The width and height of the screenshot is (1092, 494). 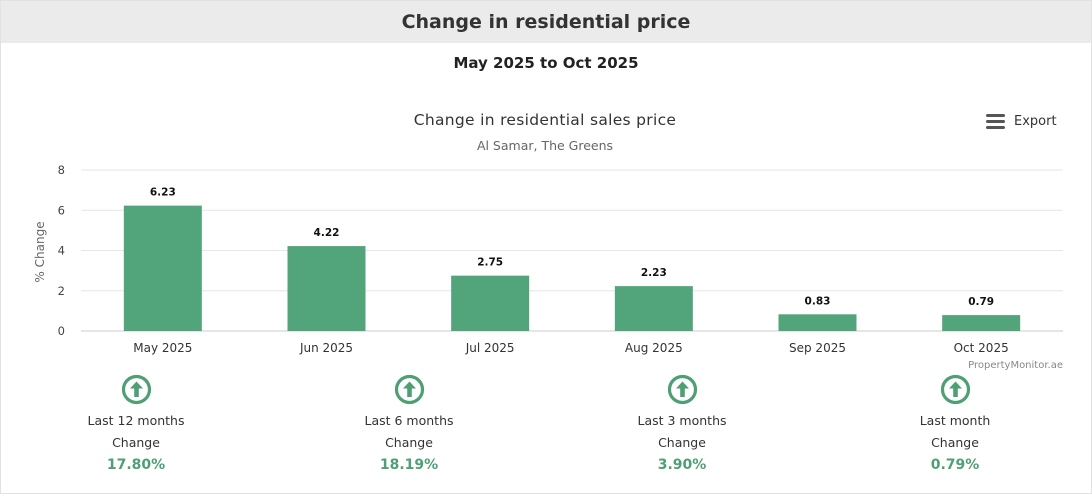 What do you see at coordinates (61, 291) in the screenshot?
I see `y-tick-label: 2` at bounding box center [61, 291].